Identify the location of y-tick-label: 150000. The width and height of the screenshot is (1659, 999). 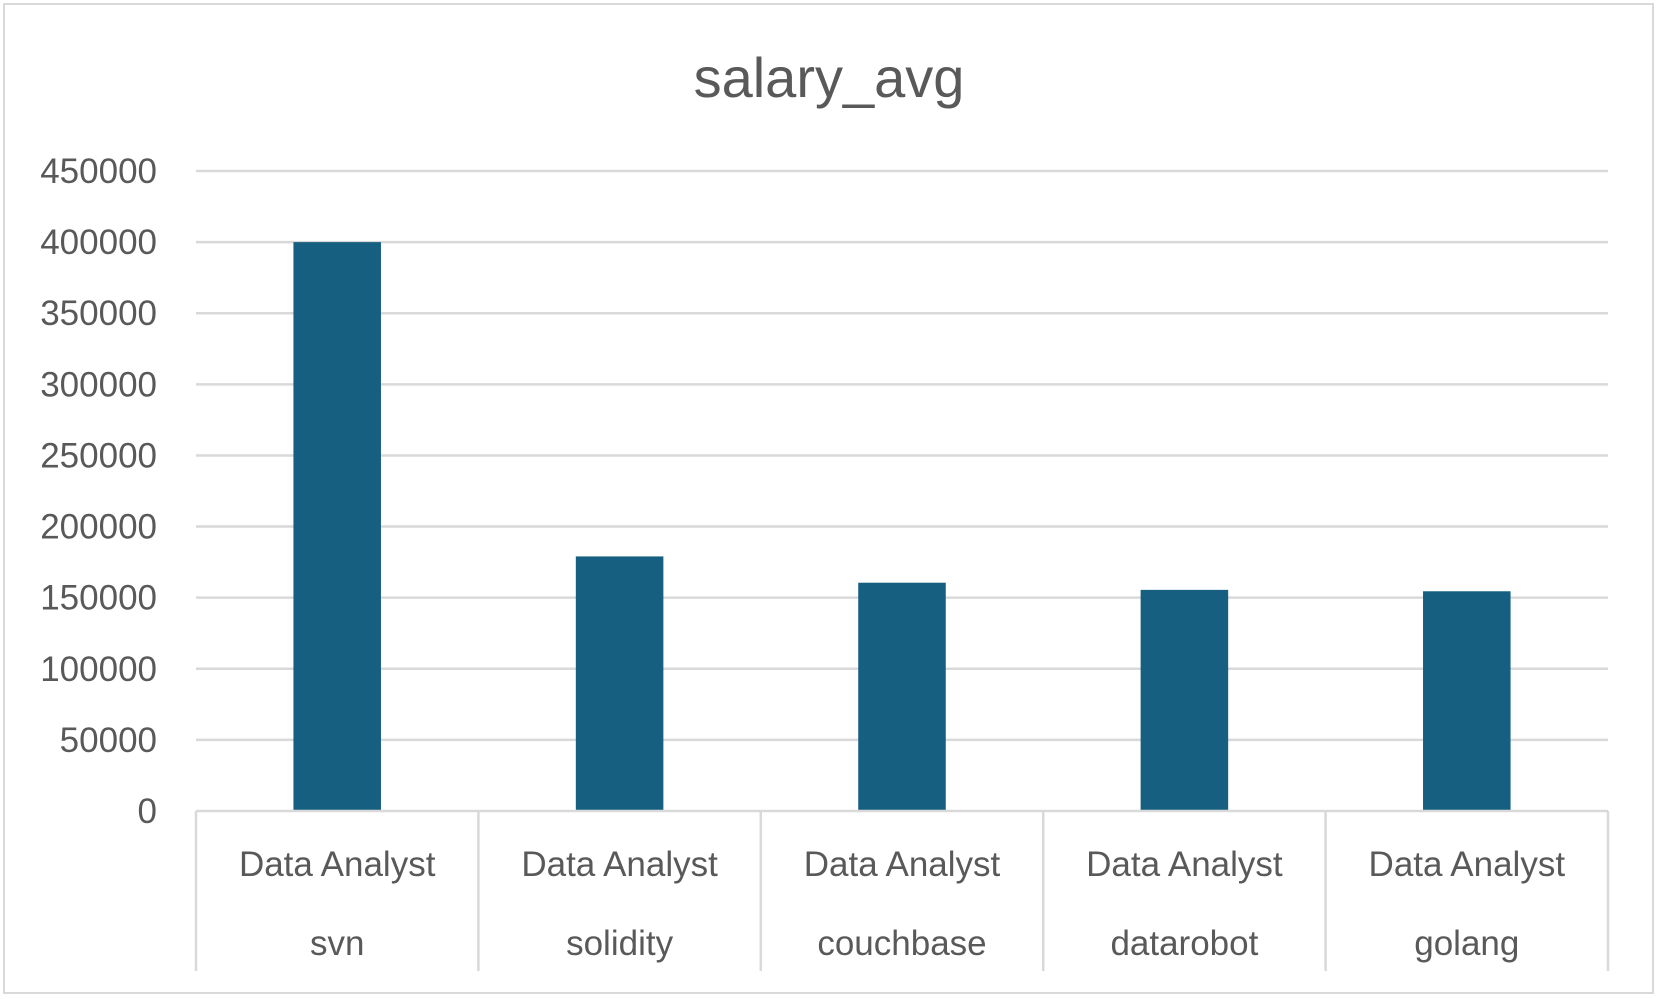
(98, 598).